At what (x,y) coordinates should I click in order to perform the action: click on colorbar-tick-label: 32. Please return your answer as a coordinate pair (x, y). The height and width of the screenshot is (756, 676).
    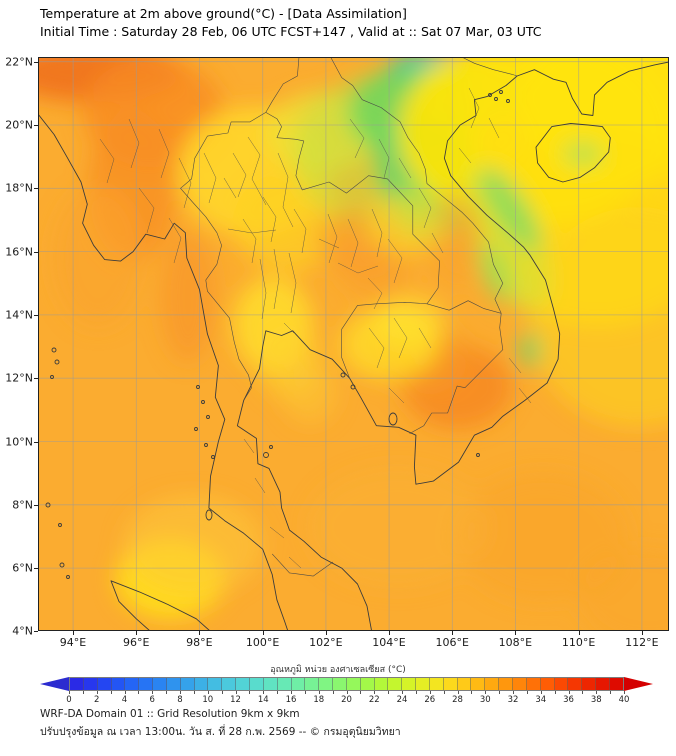
    Looking at the image, I should click on (513, 700).